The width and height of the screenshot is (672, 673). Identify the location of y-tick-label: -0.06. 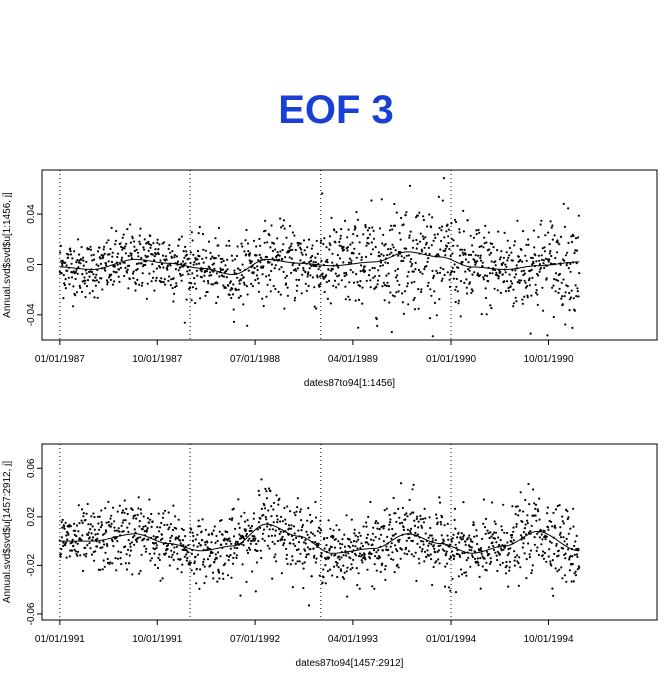
(31, 613).